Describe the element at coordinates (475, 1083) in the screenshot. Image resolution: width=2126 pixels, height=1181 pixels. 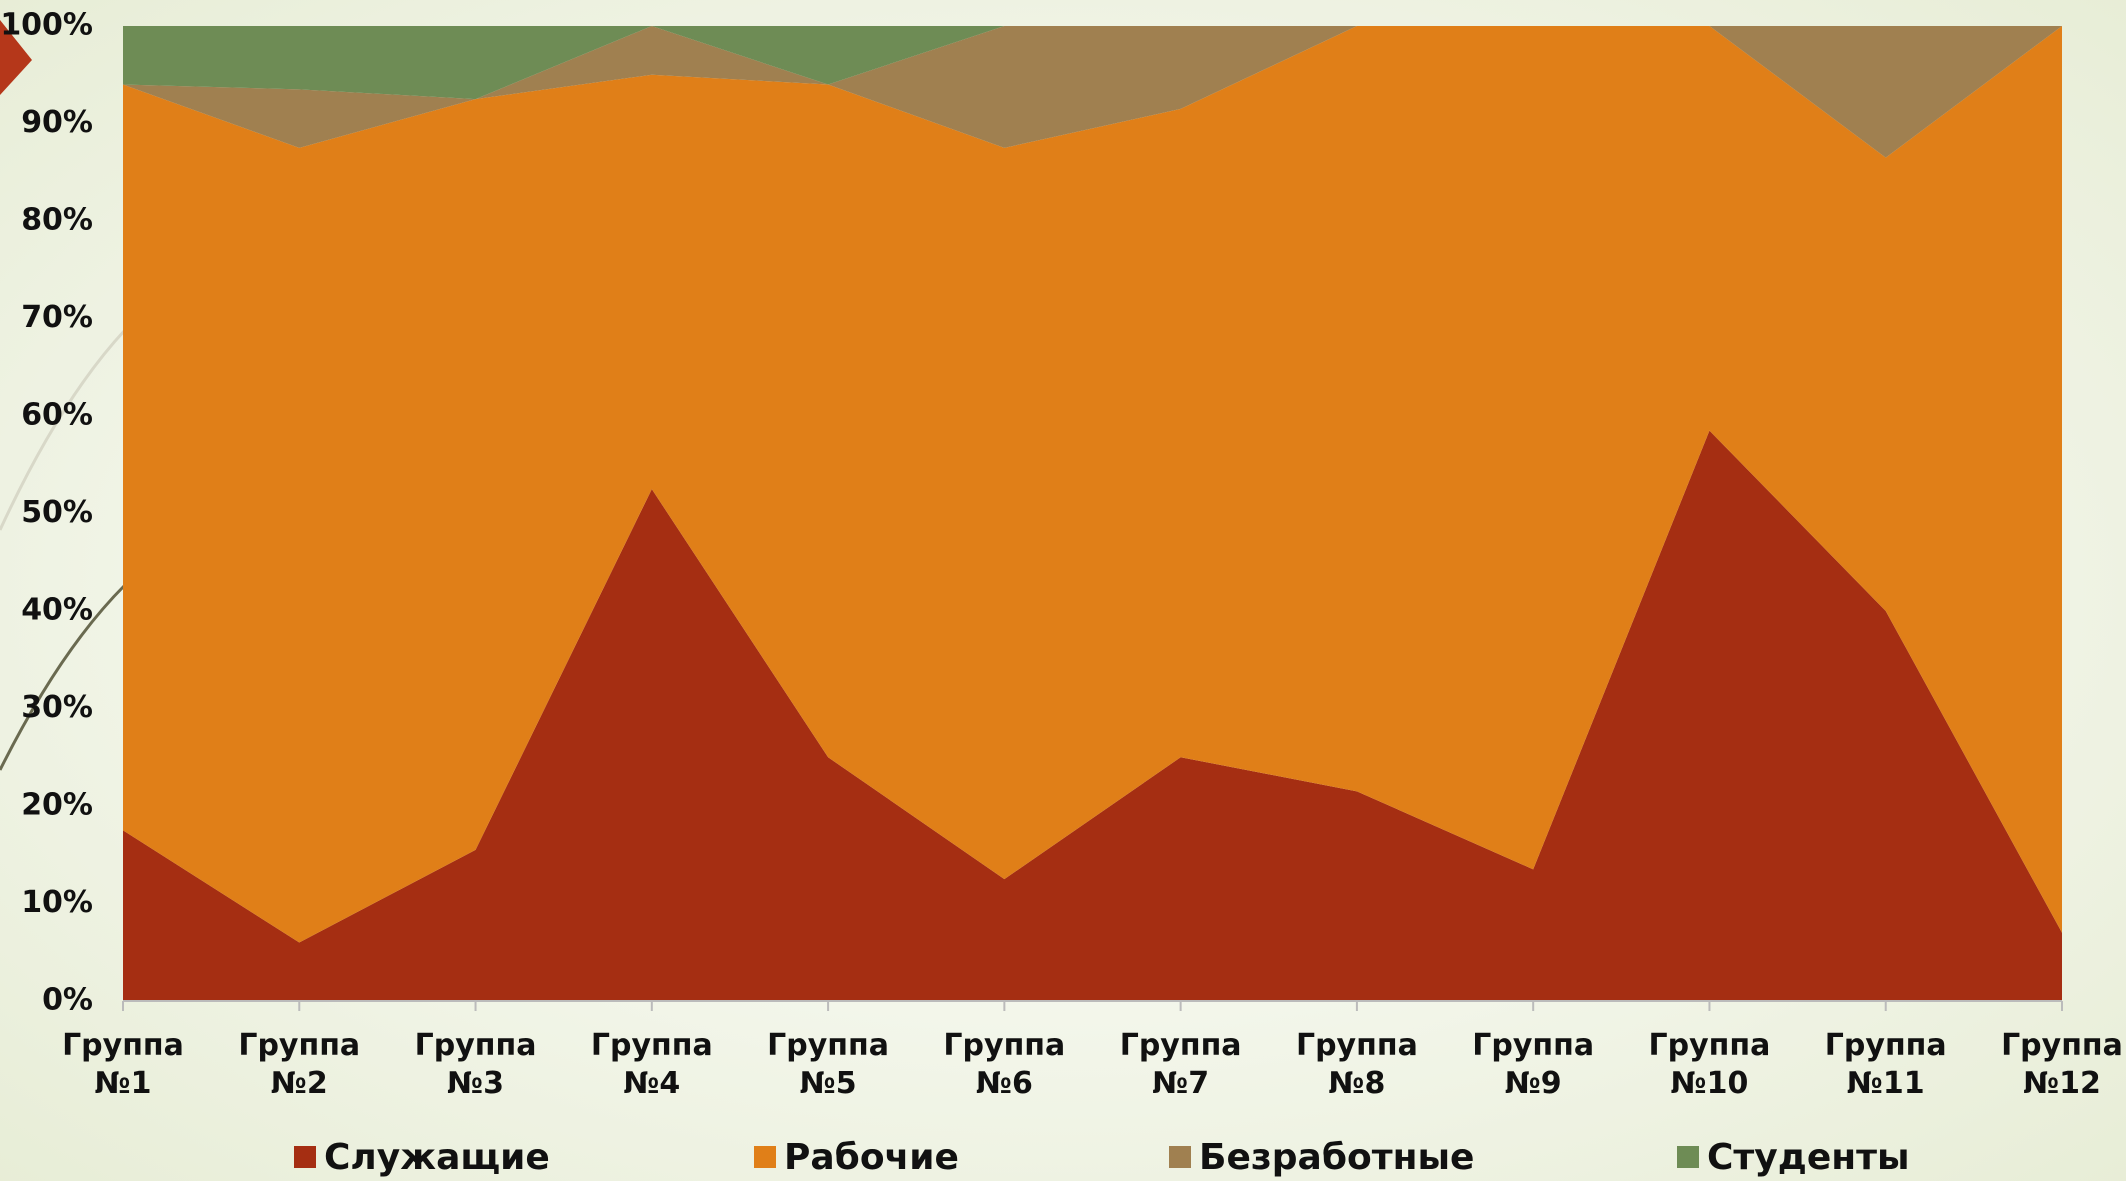
I see `x-tick-label-line: №3` at that location.